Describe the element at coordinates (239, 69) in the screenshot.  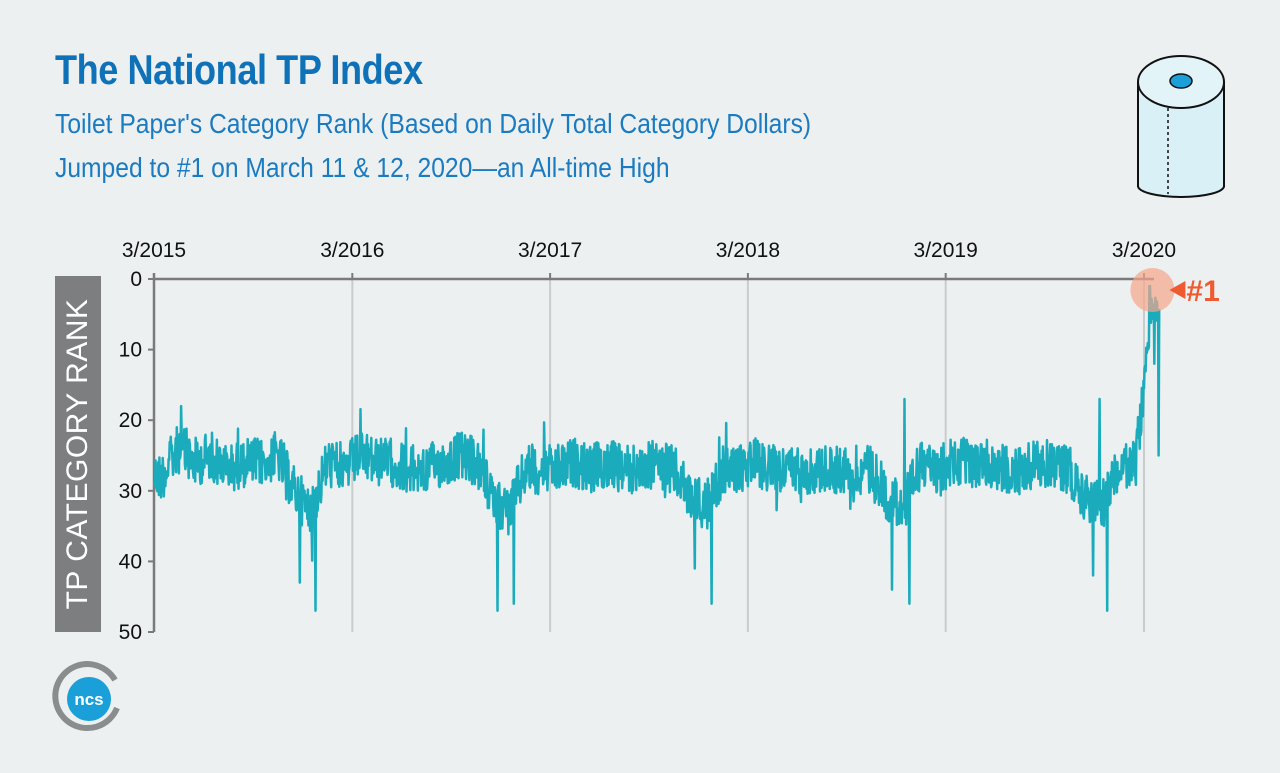
I see `chart-title: The National TP Index` at that location.